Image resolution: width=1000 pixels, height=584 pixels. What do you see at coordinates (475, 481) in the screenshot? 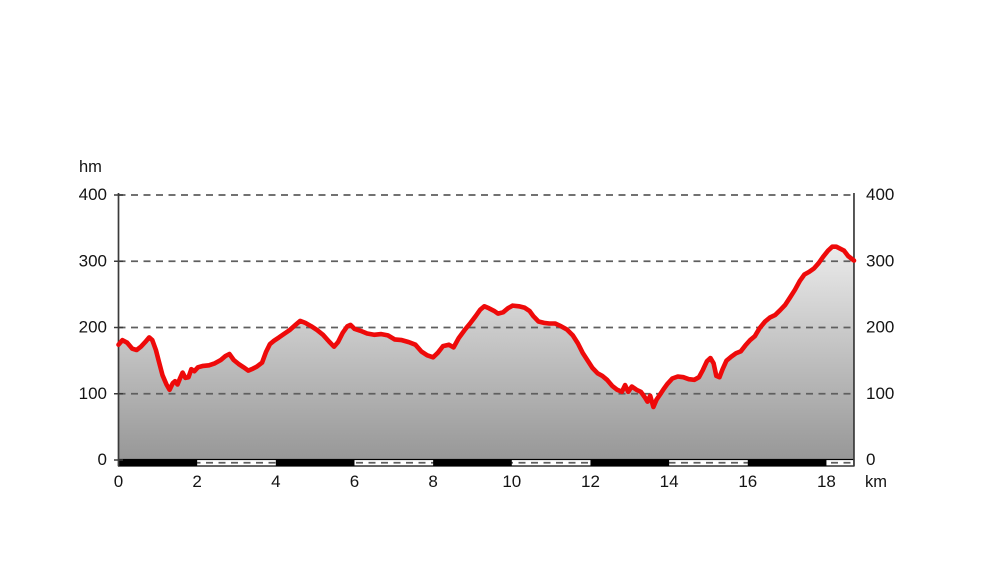
I see `x-axis-labels: 0 2 4 6 8 10 12 14 16 18` at bounding box center [475, 481].